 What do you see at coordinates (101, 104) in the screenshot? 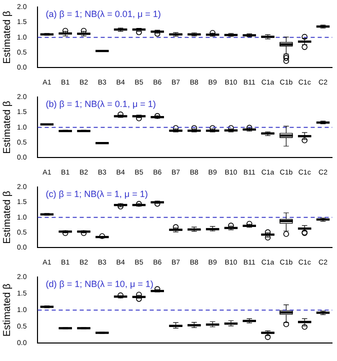
I see `chart-title: (b) β = 1; NB(λ = 0.1, μ = 1)` at bounding box center [101, 104].